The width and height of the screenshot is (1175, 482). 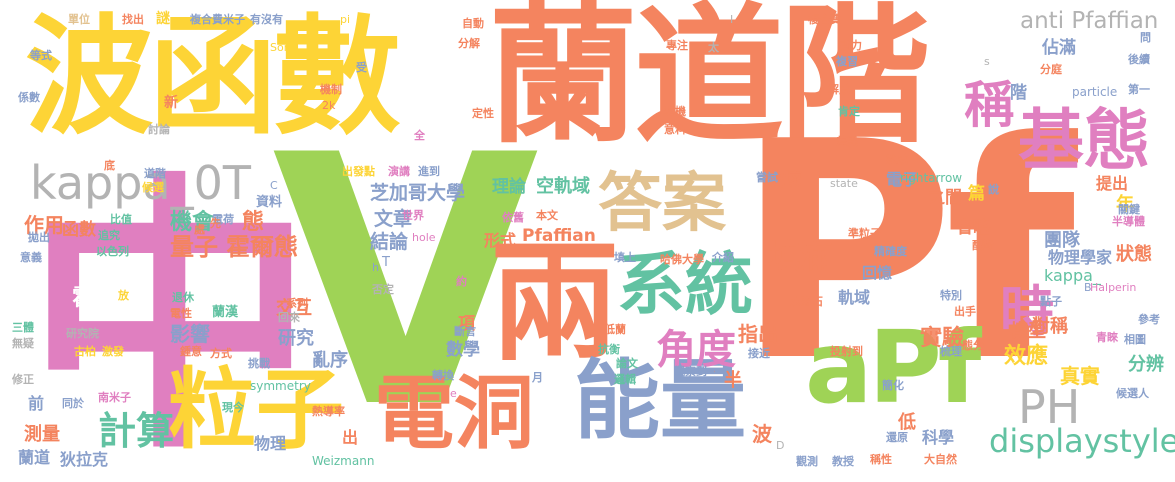 I want to click on word-xiang: 項, so click(x=466, y=324).